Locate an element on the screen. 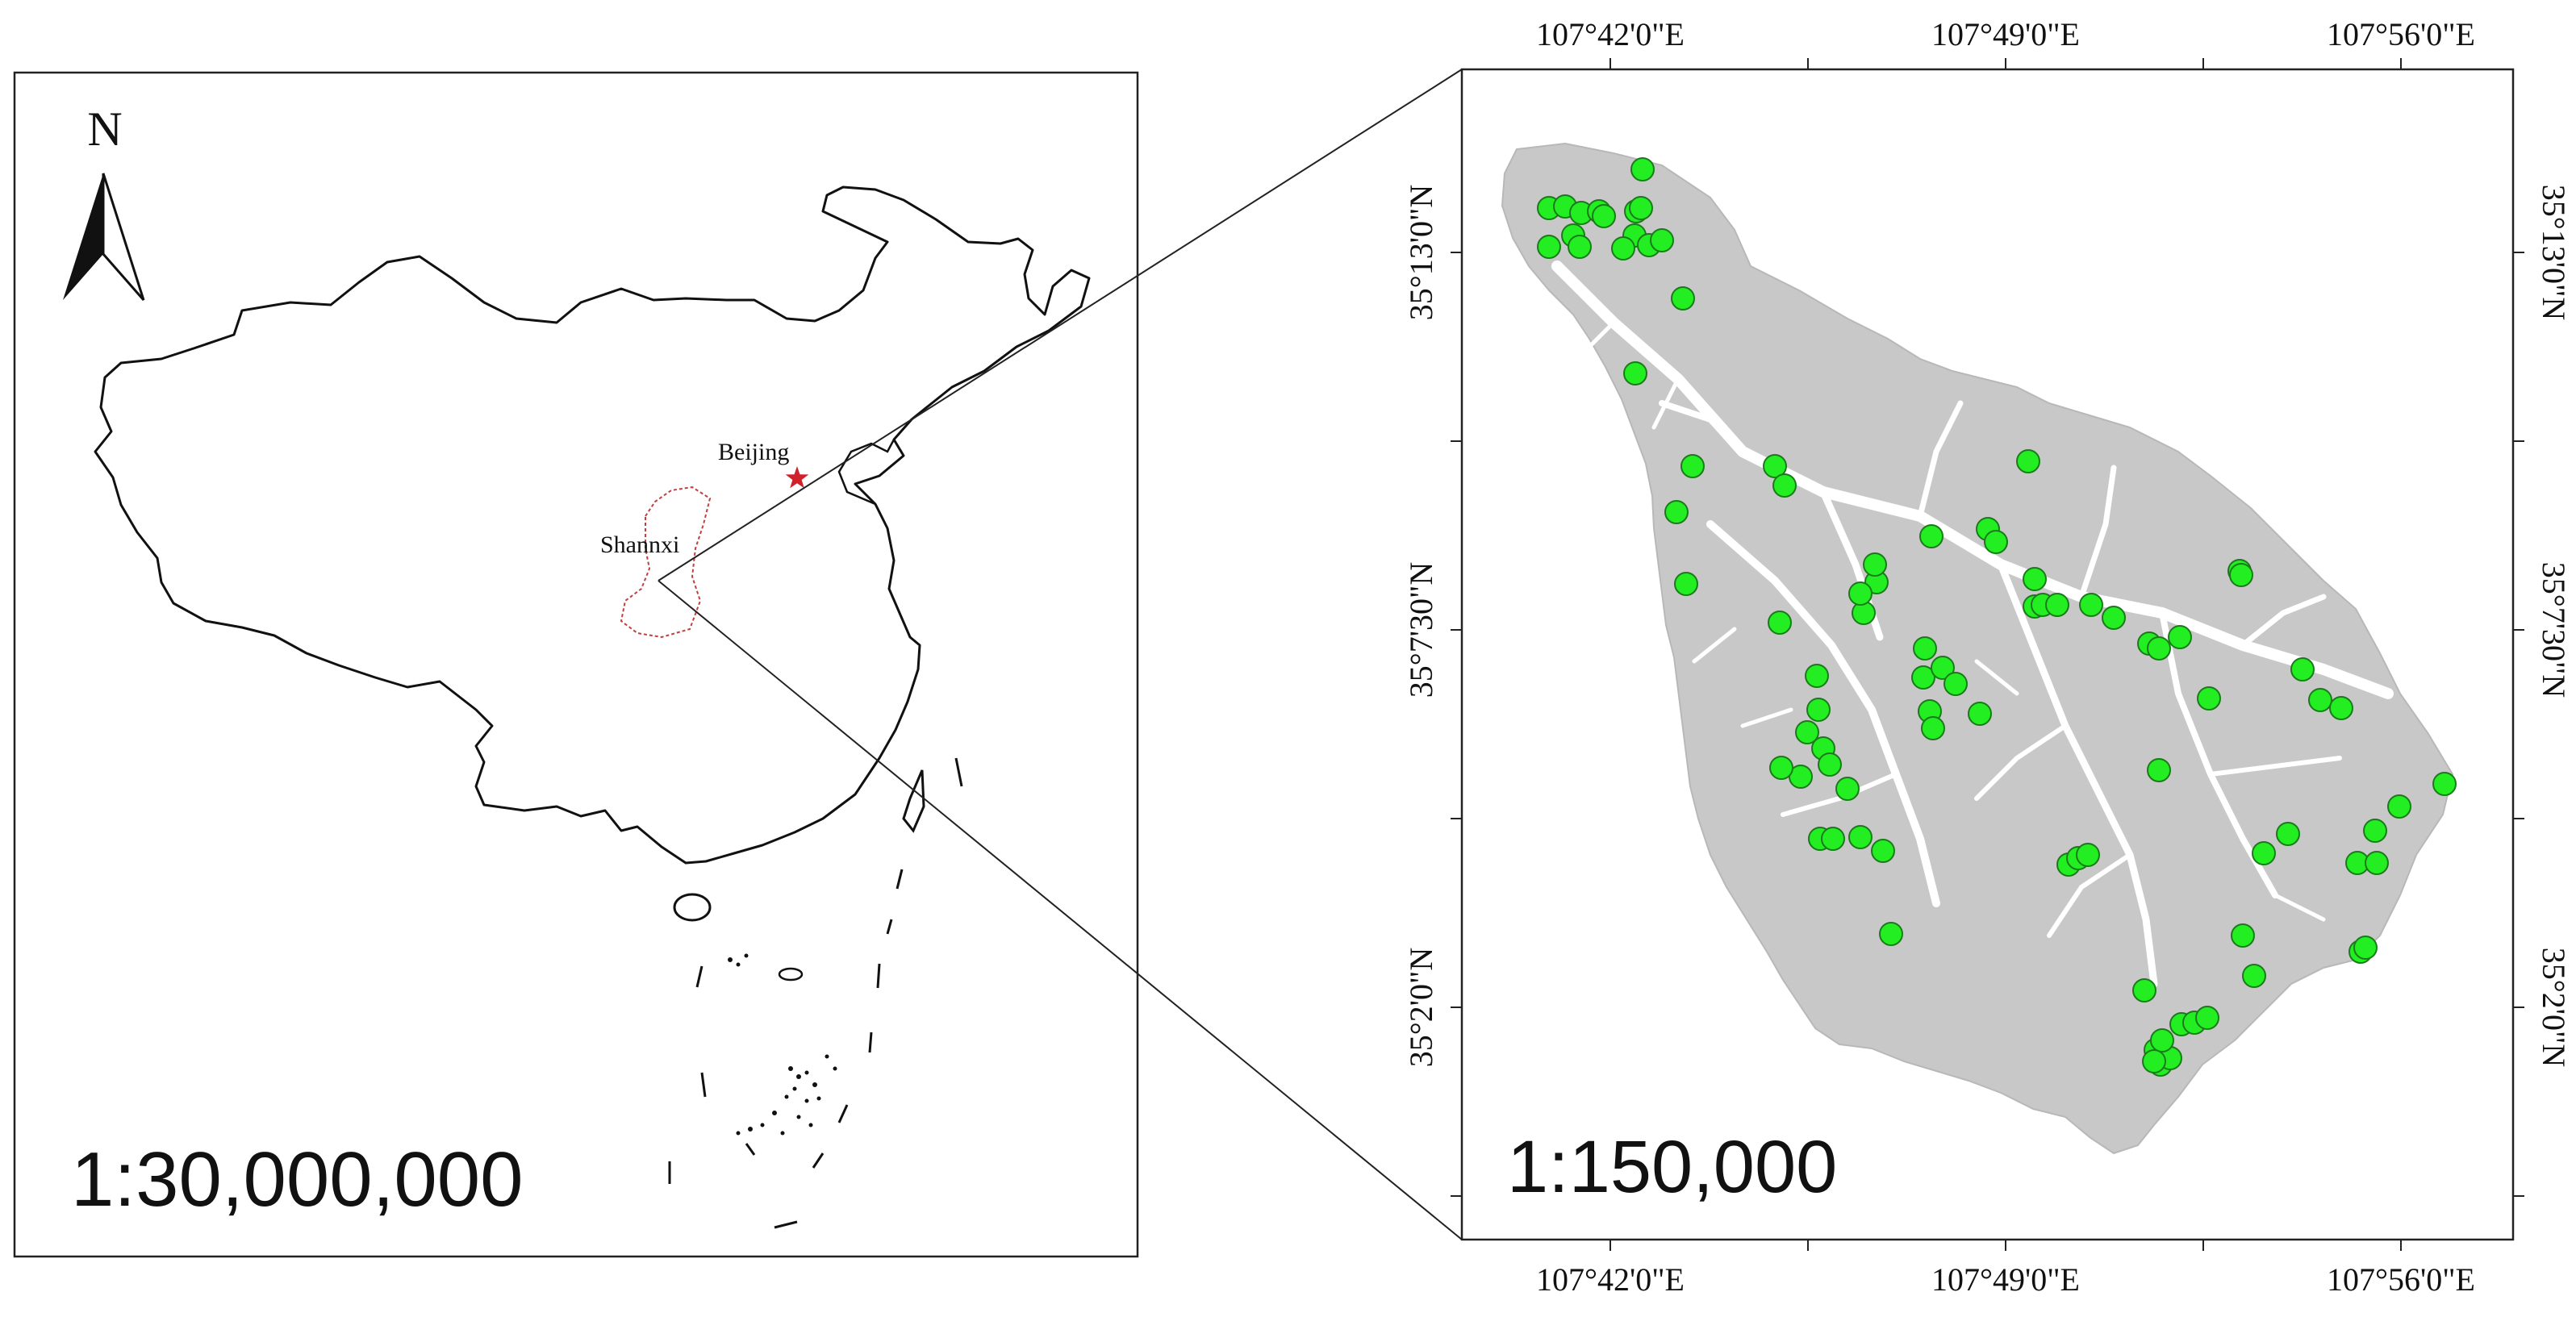 The height and width of the screenshot is (1317, 2576). south-sea-island is located at coordinates (791, 974).